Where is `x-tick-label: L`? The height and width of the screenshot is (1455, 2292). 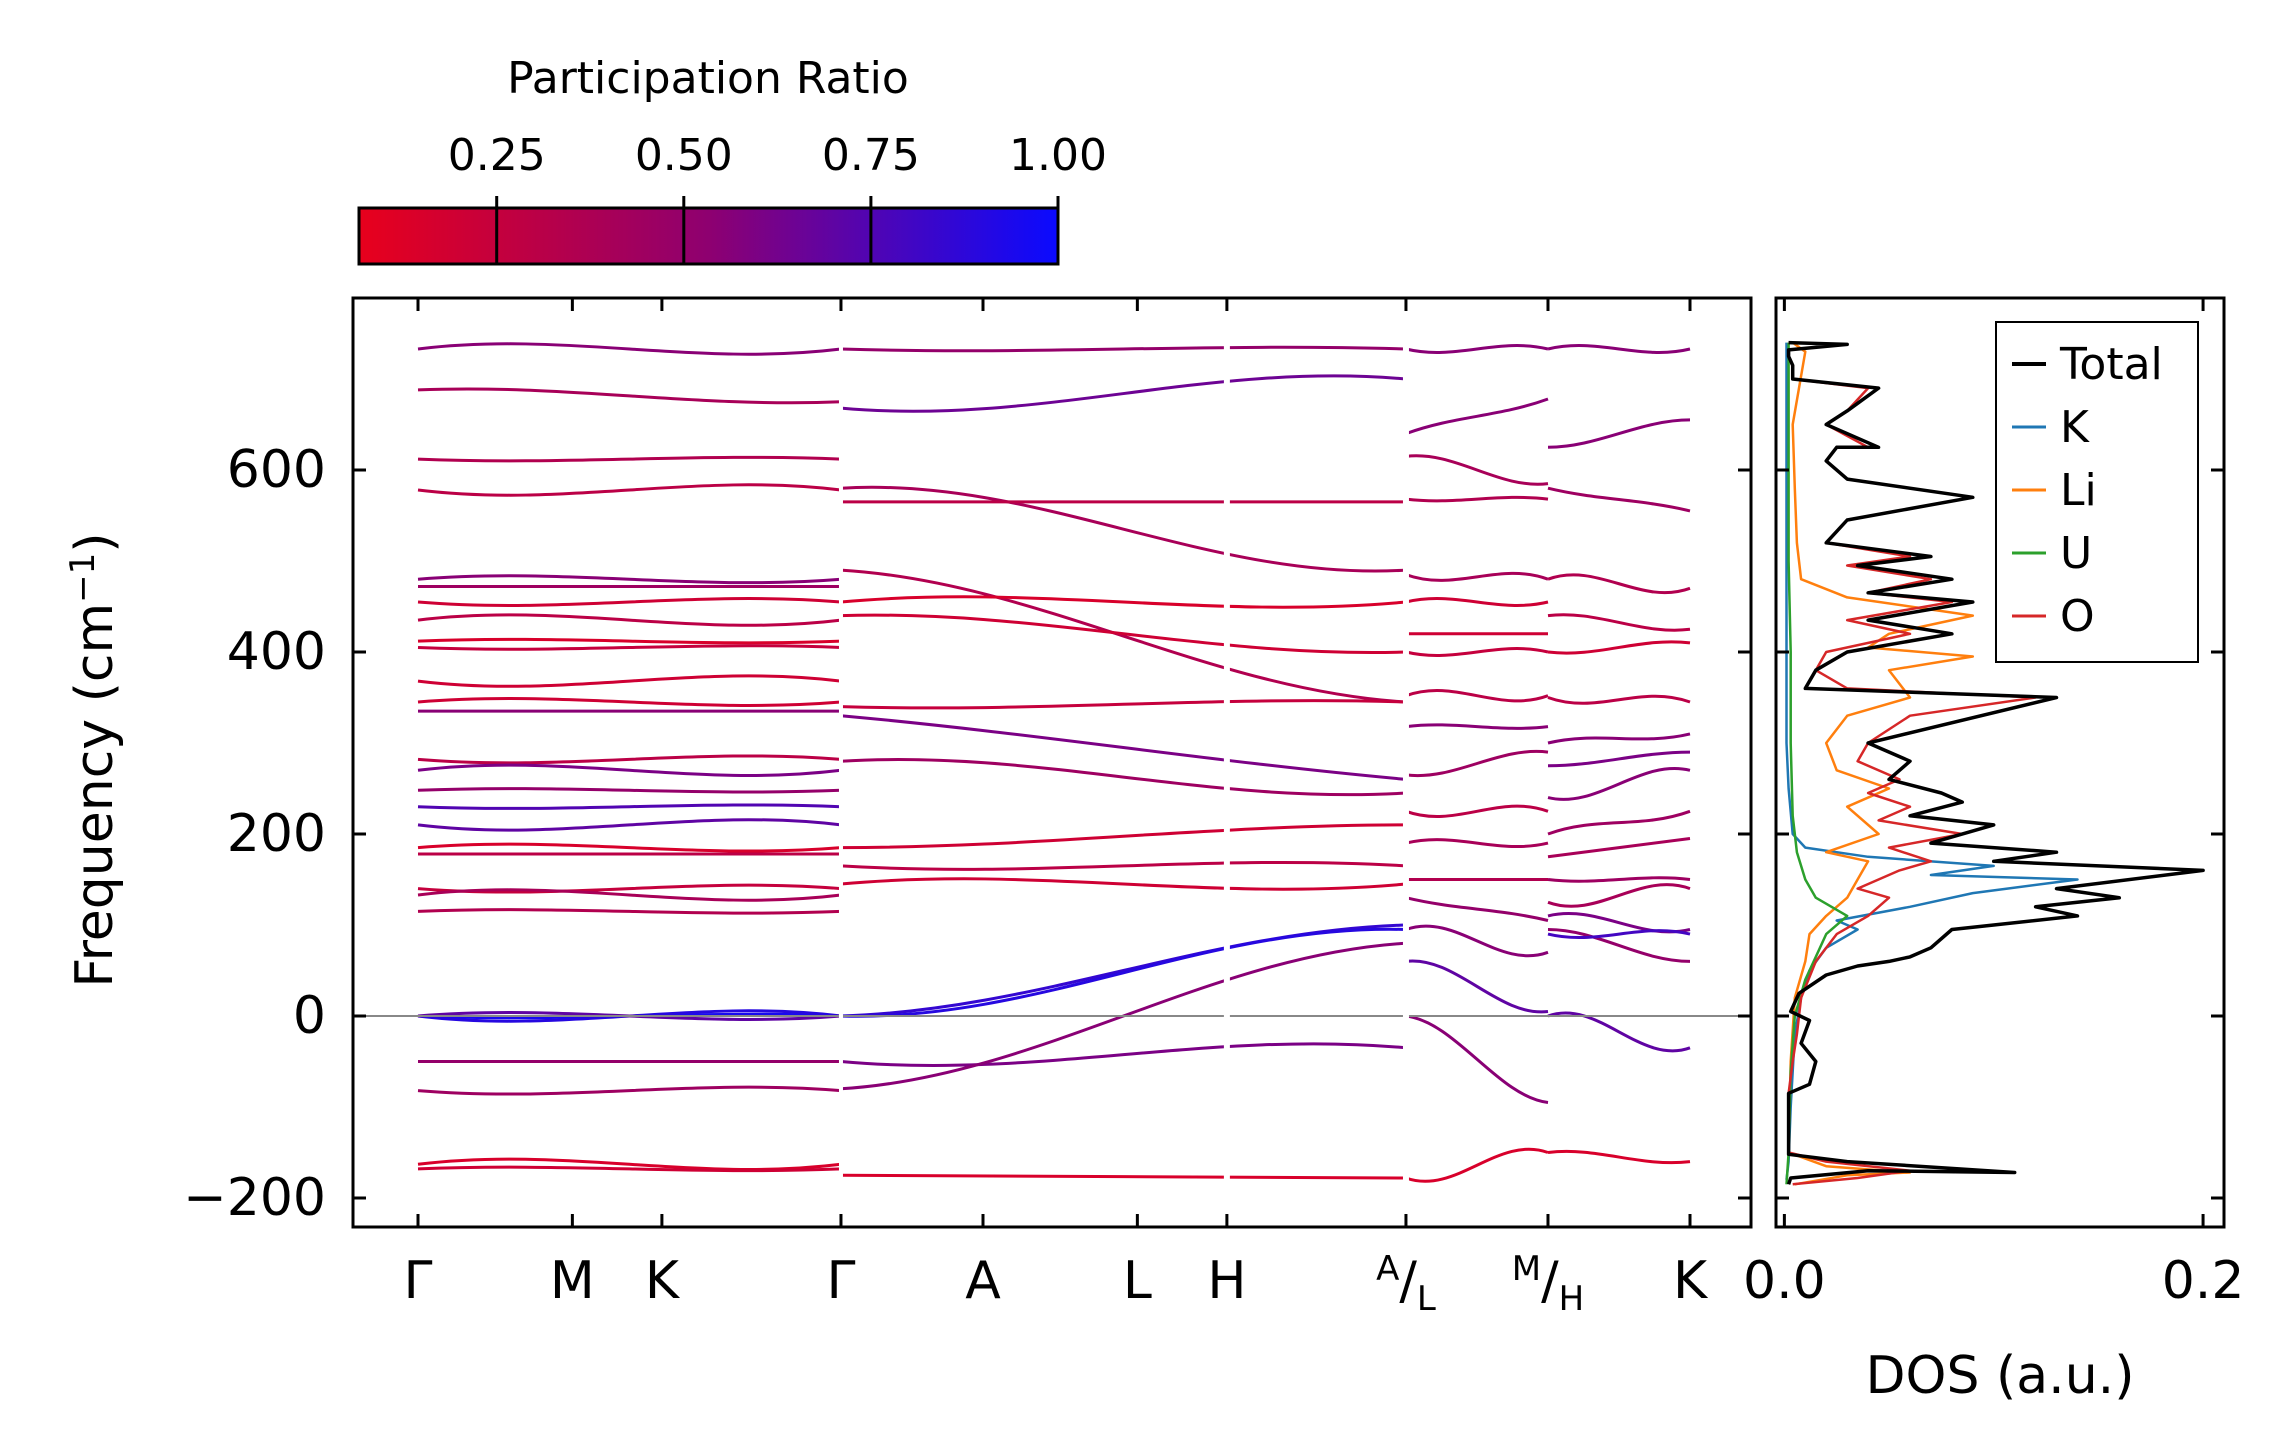
x-tick-label: L is located at coordinates (1137, 1281).